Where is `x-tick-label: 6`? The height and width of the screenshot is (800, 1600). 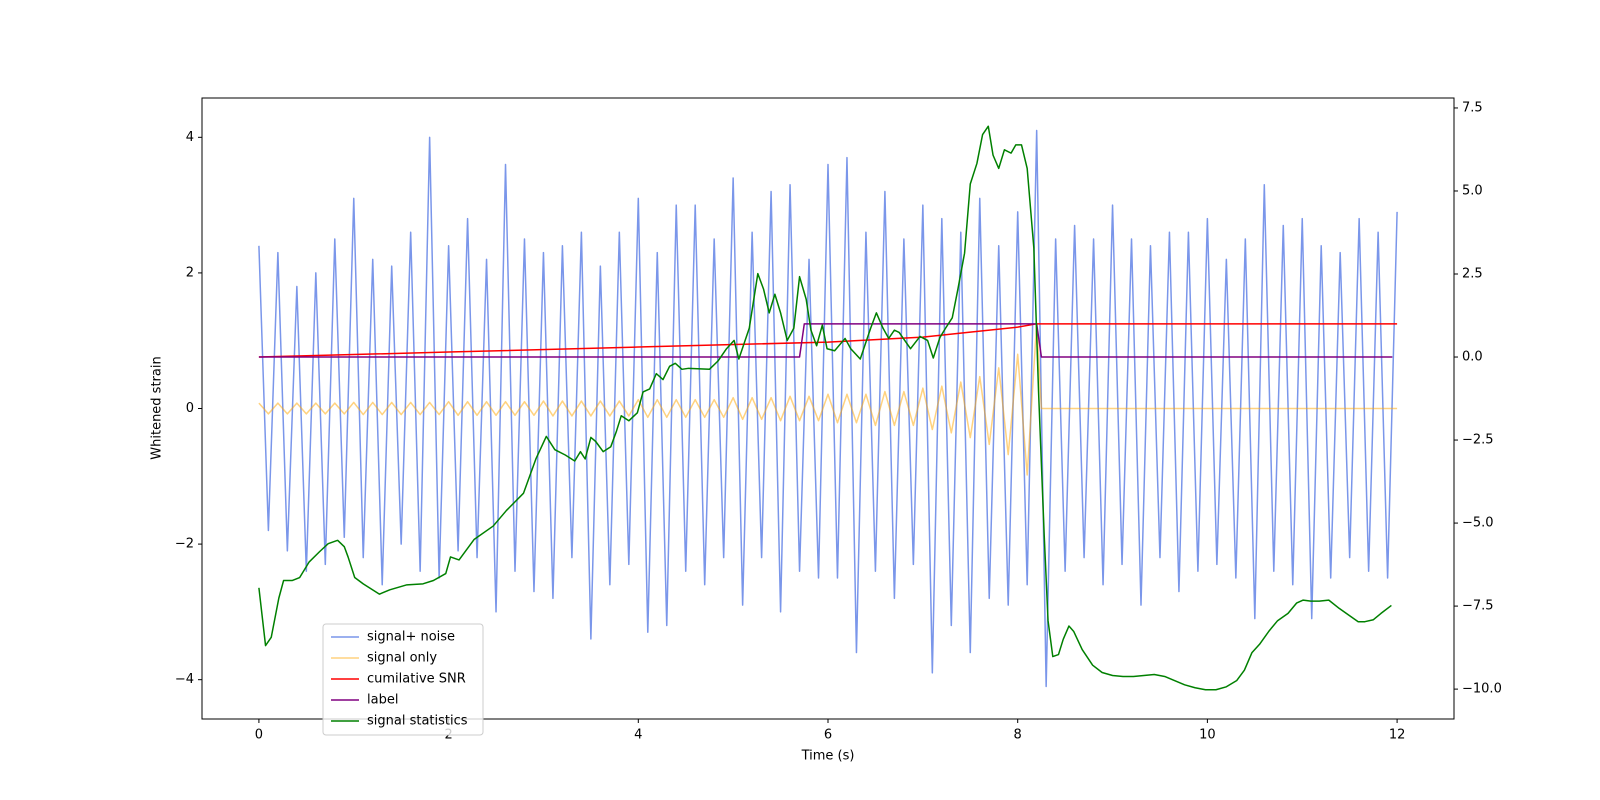
x-tick-label: 6 is located at coordinates (828, 735).